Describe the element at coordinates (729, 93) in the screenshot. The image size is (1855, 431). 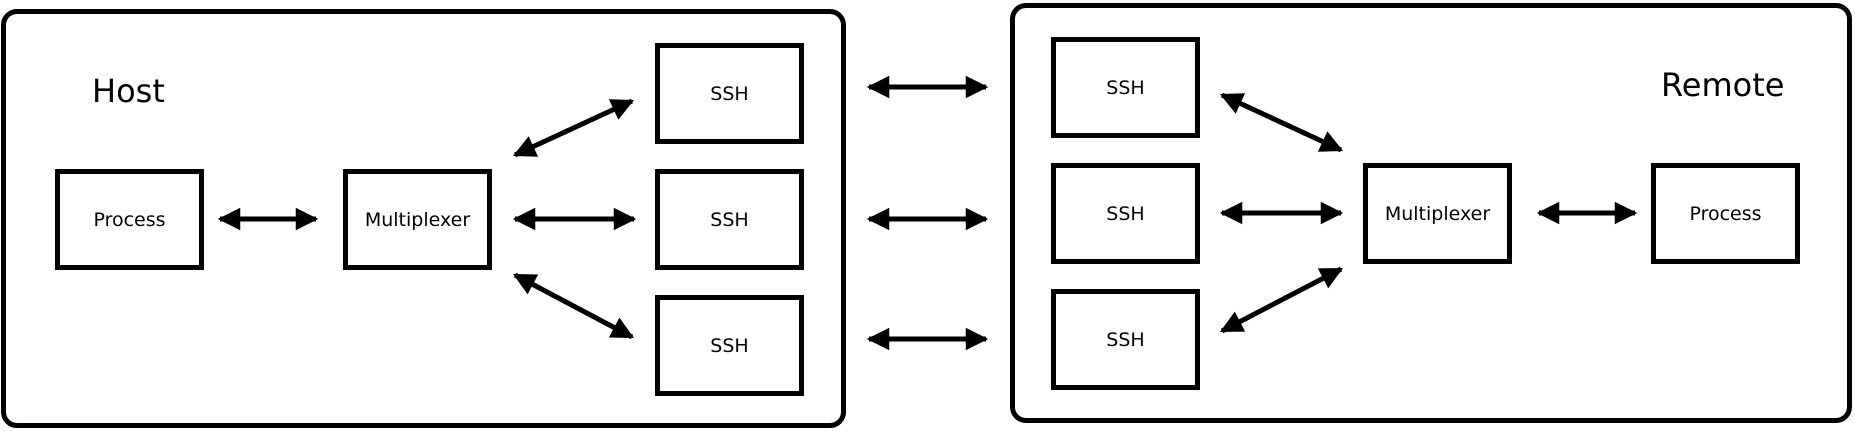
I see `host-ssh-box-1: SSH` at that location.